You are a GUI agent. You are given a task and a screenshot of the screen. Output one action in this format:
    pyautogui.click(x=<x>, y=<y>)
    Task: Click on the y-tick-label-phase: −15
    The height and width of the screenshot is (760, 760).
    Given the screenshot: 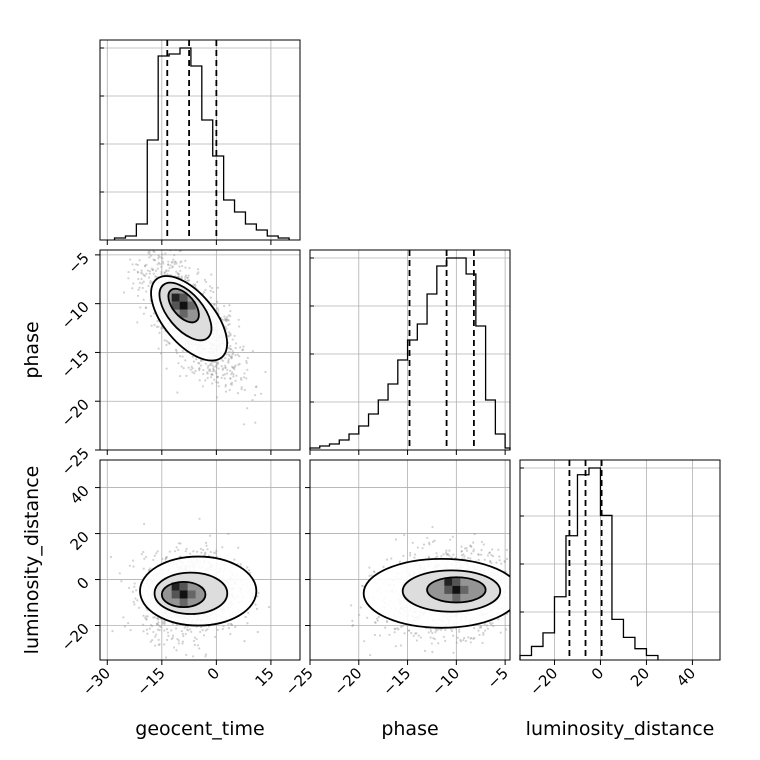 What is the action you would take?
    pyautogui.click(x=75, y=364)
    